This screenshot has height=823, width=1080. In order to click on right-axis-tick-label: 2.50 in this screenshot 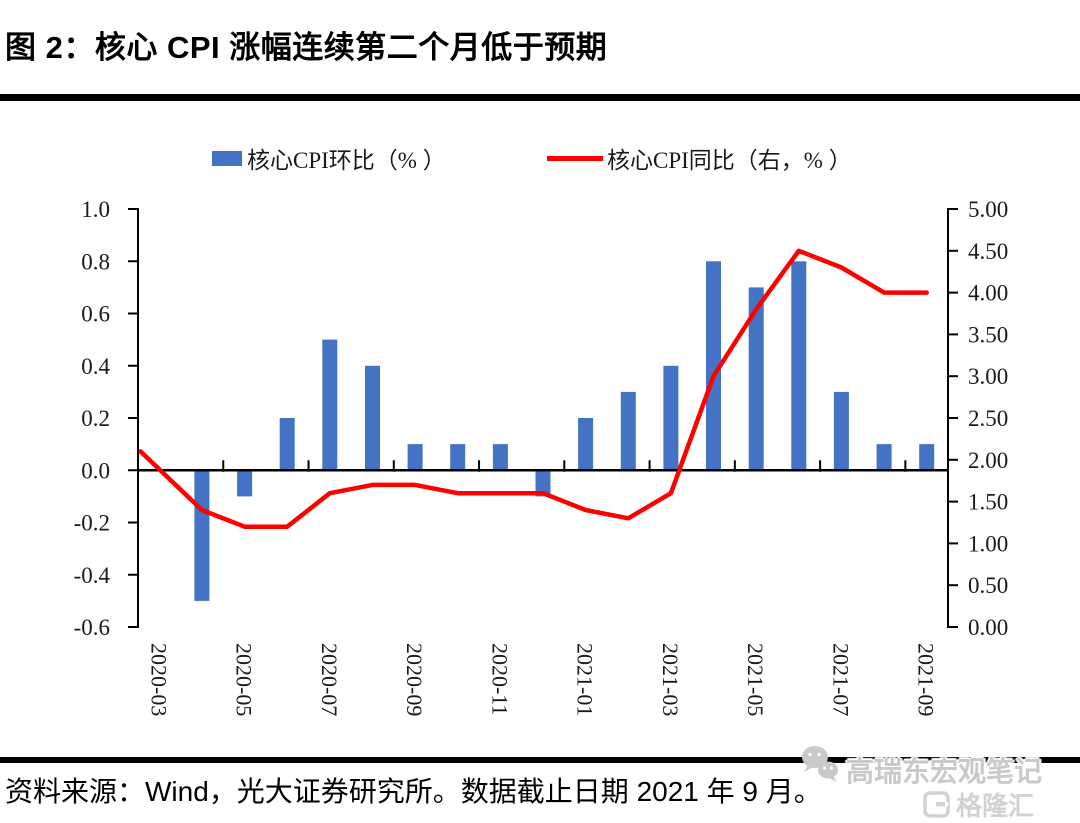, I will do `click(988, 418)`.